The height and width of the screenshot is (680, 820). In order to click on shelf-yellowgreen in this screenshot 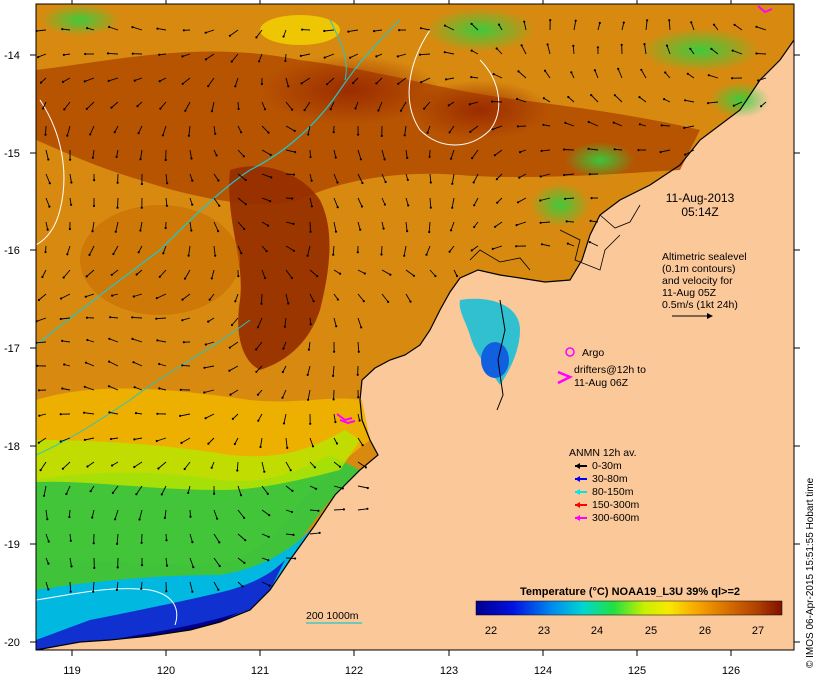, I will do `click(198, 460)`.